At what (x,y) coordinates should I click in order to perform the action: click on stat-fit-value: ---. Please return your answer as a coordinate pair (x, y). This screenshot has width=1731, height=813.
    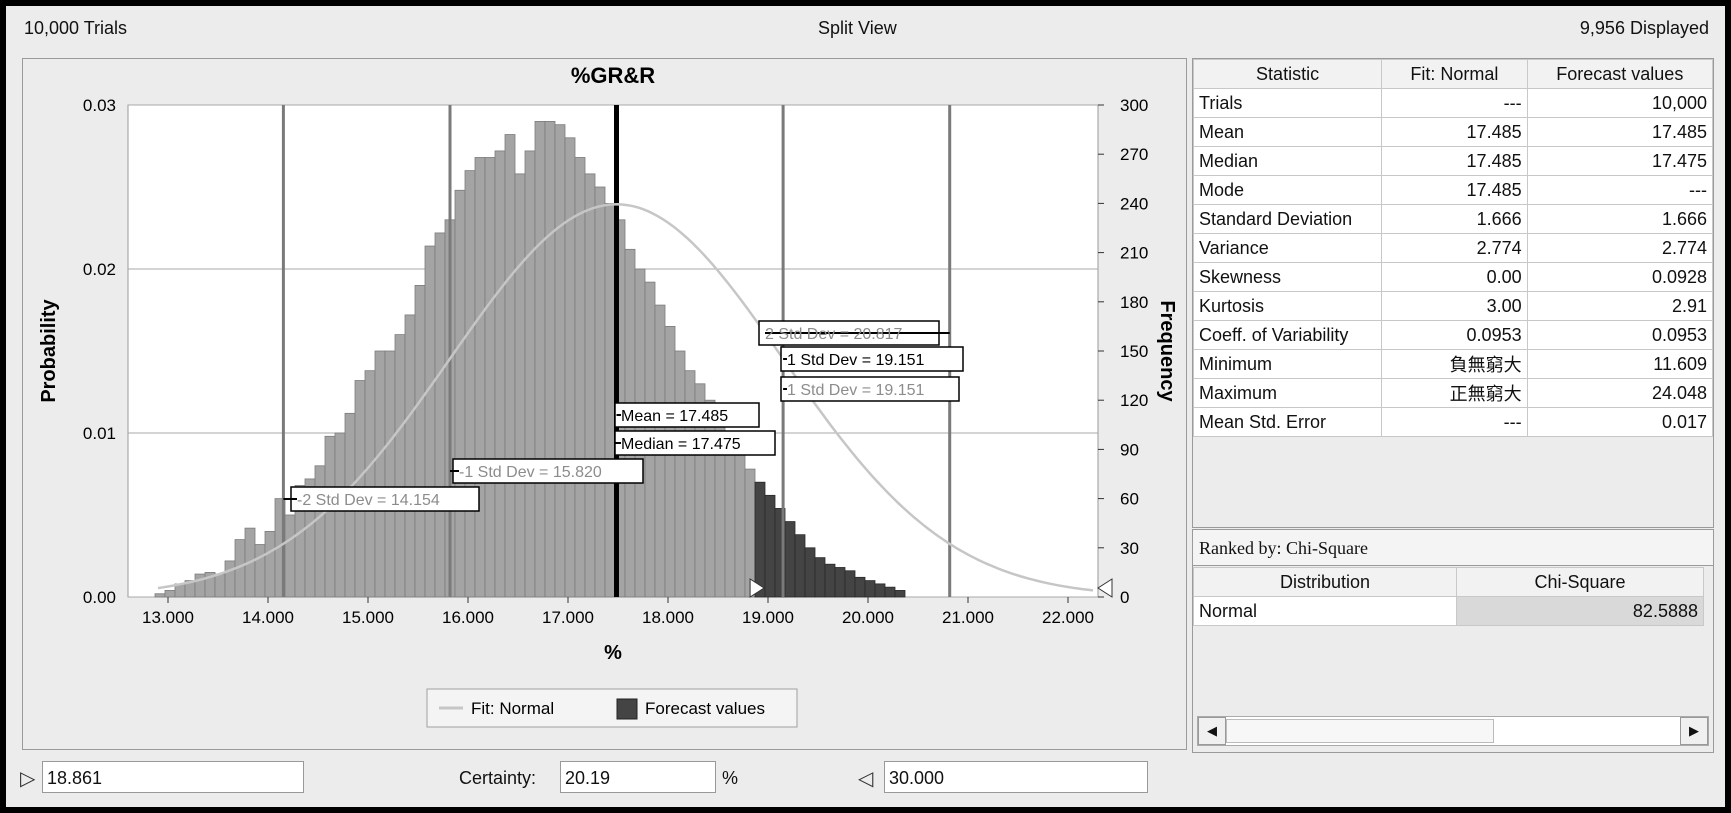
    Looking at the image, I should click on (1454, 103).